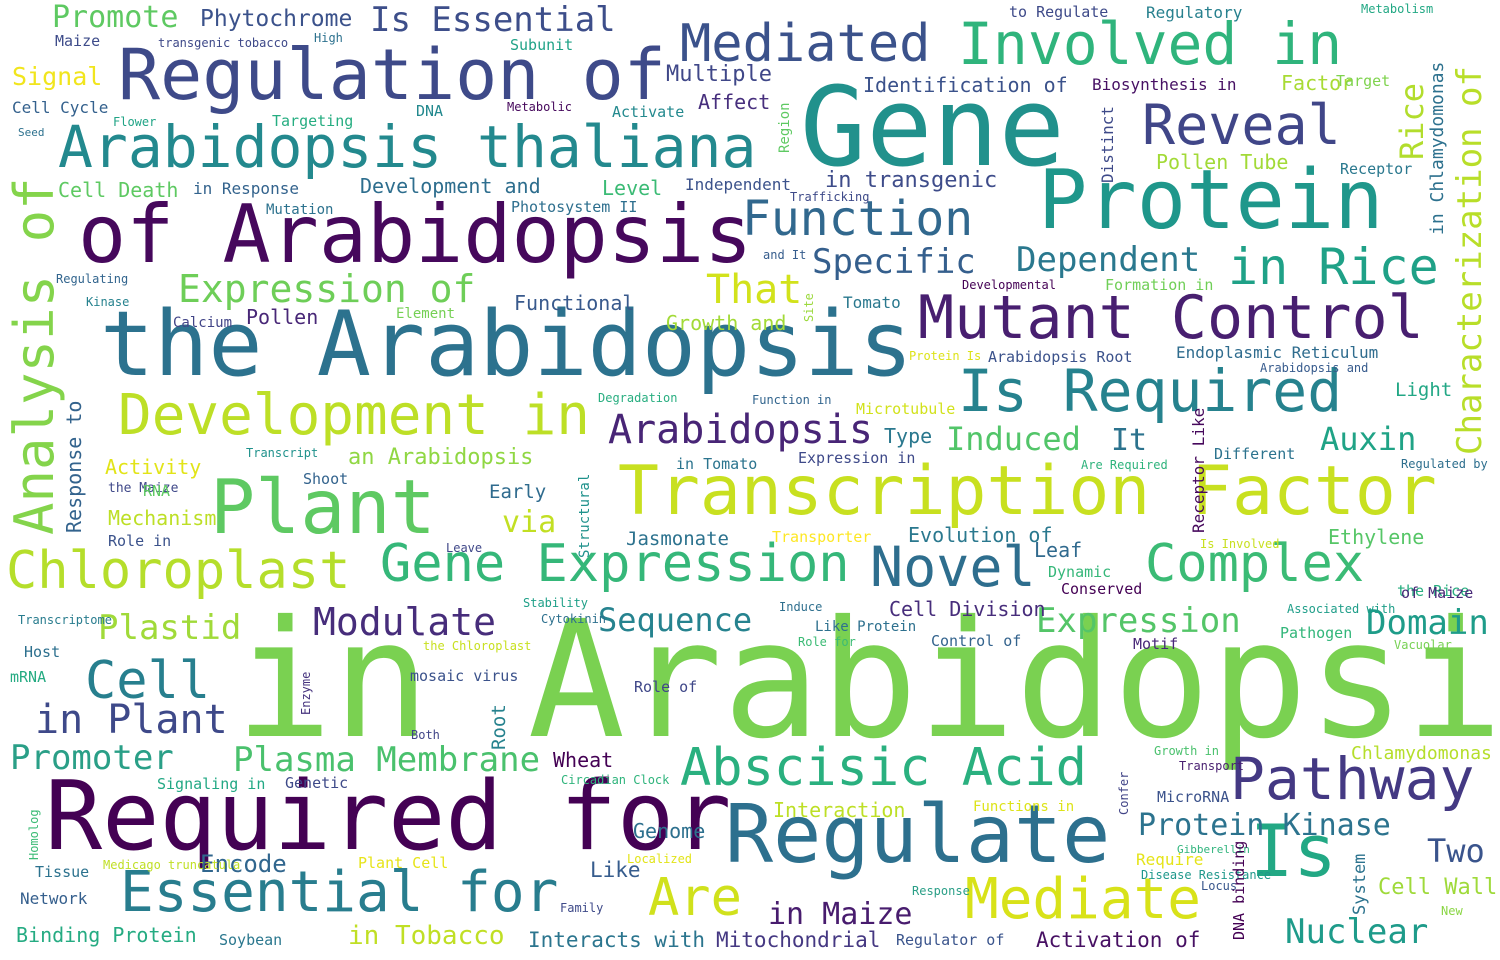 The height and width of the screenshot is (960, 1500). Describe the element at coordinates (1150, 391) in the screenshot. I see `cloud-word: Is Required` at that location.